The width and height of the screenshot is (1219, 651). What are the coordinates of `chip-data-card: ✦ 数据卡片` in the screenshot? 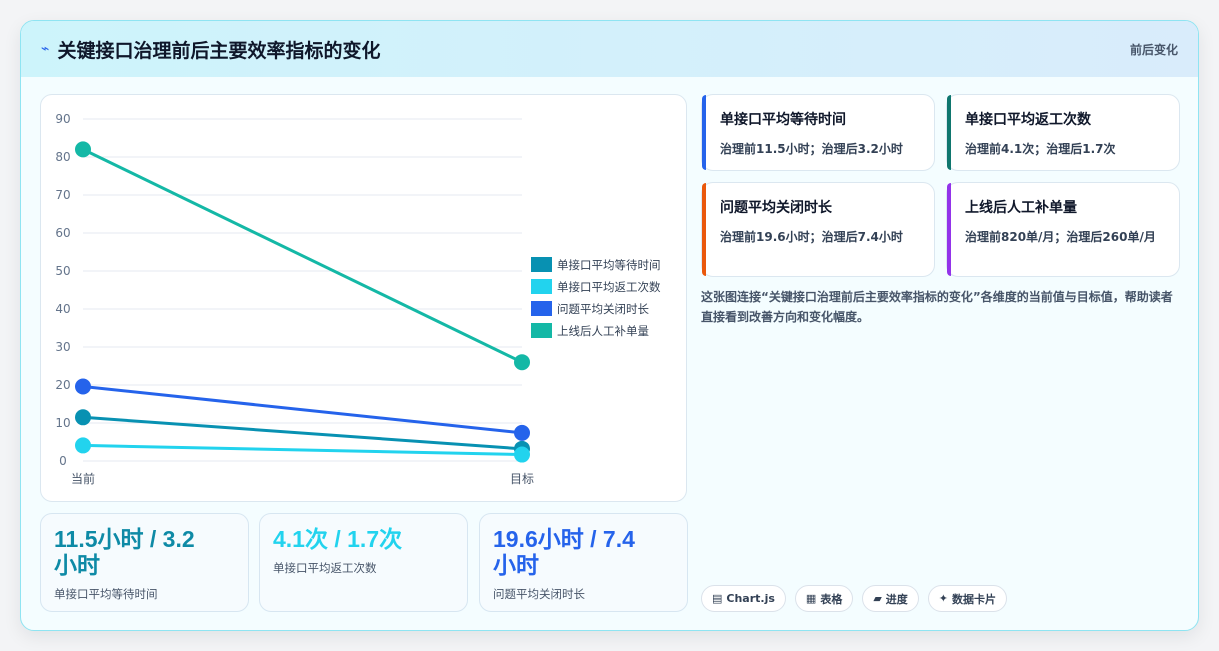 It's located at (967, 598).